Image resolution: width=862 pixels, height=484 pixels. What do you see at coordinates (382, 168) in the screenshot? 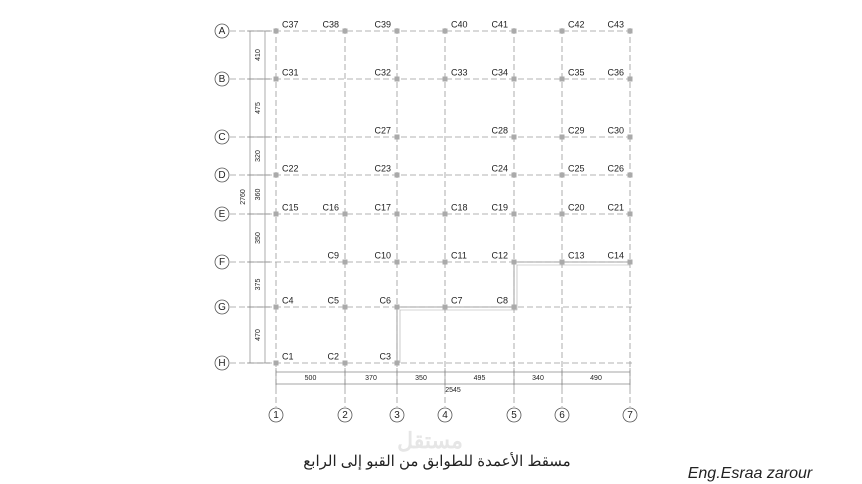
I see `column-label: C23` at bounding box center [382, 168].